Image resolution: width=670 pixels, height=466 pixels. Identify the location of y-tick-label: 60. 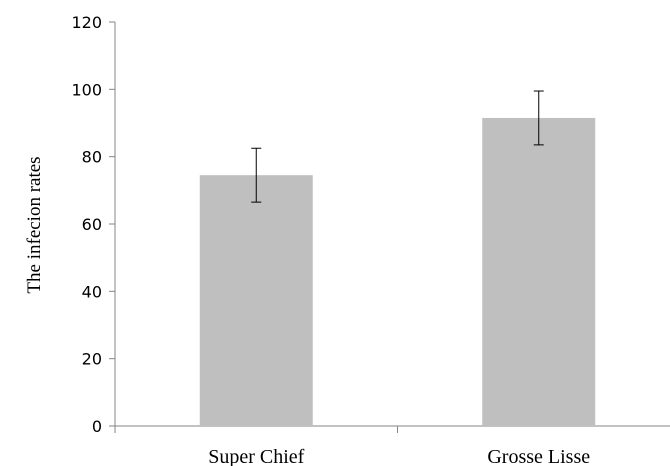
(92, 224).